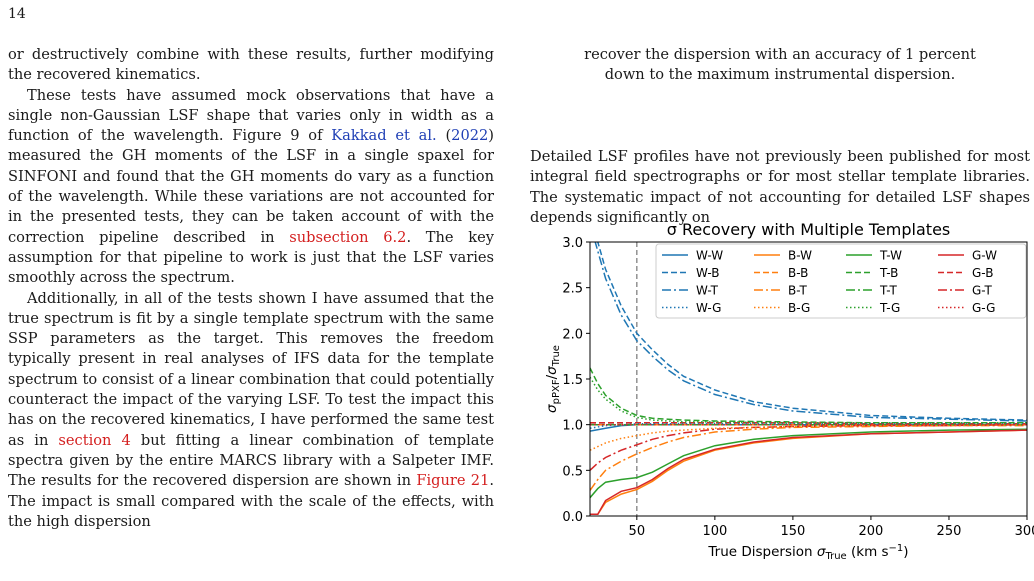 The width and height of the screenshot is (1034, 581). What do you see at coordinates (94, 440) in the screenshot?
I see `section-link: section 4` at bounding box center [94, 440].